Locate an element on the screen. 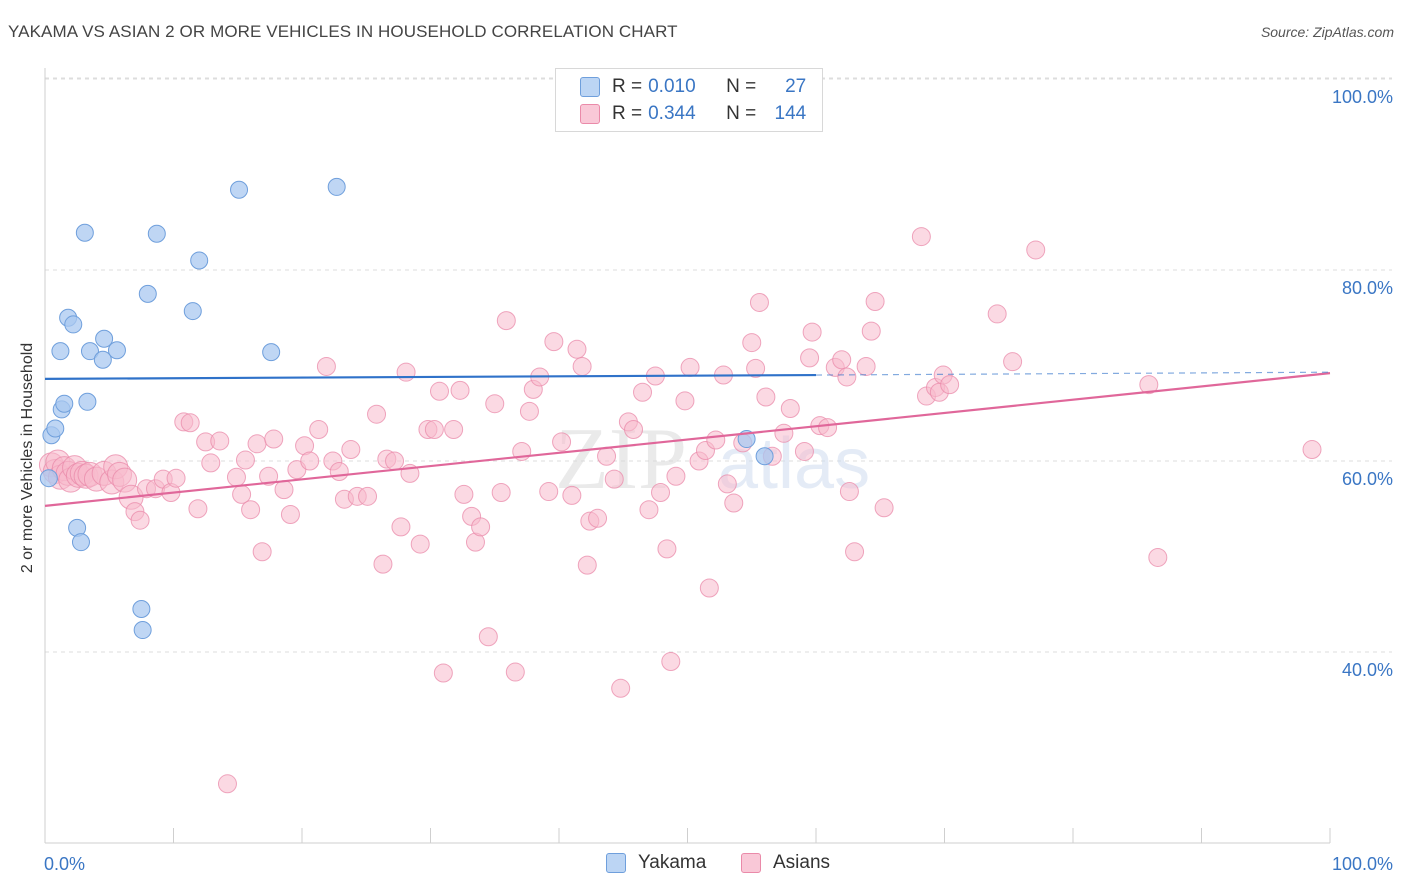 The height and width of the screenshot is (892, 1406). legend-r-value: 0.010 is located at coordinates (672, 86).